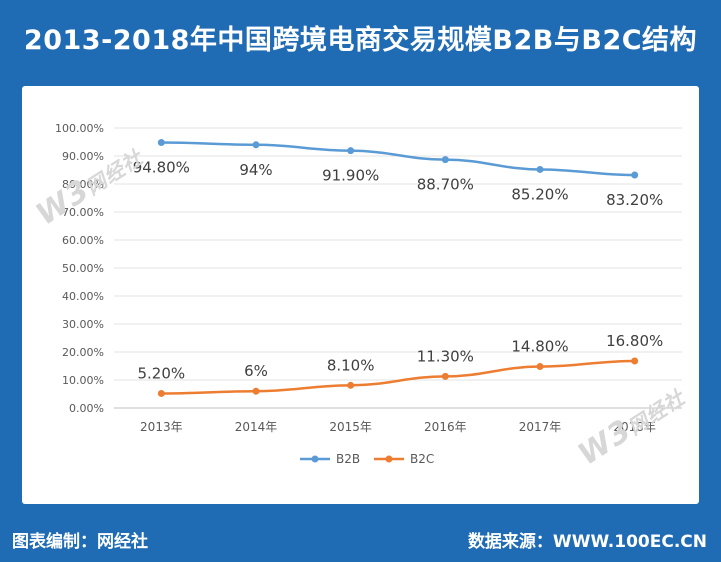 This screenshot has height=562, width=721. I want to click on legend-label-b2c: B2C, so click(422, 459).